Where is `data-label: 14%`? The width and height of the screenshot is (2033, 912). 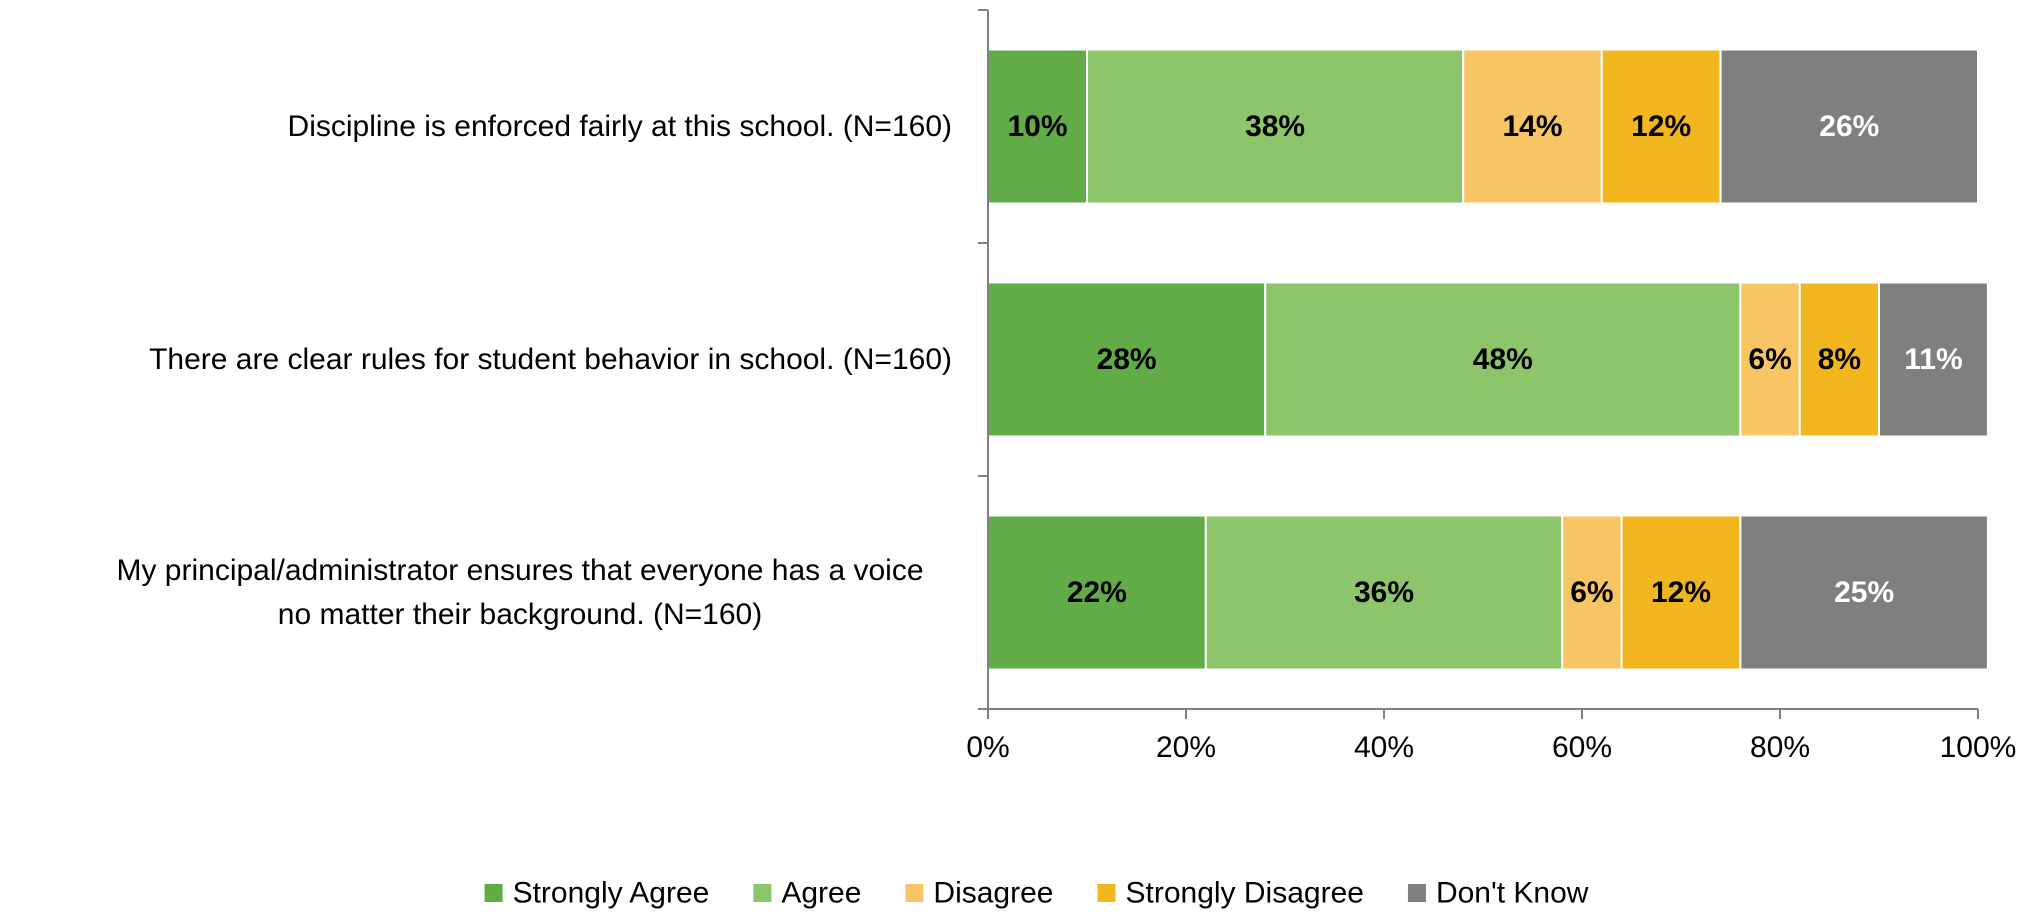
data-label: 14% is located at coordinates (1532, 126).